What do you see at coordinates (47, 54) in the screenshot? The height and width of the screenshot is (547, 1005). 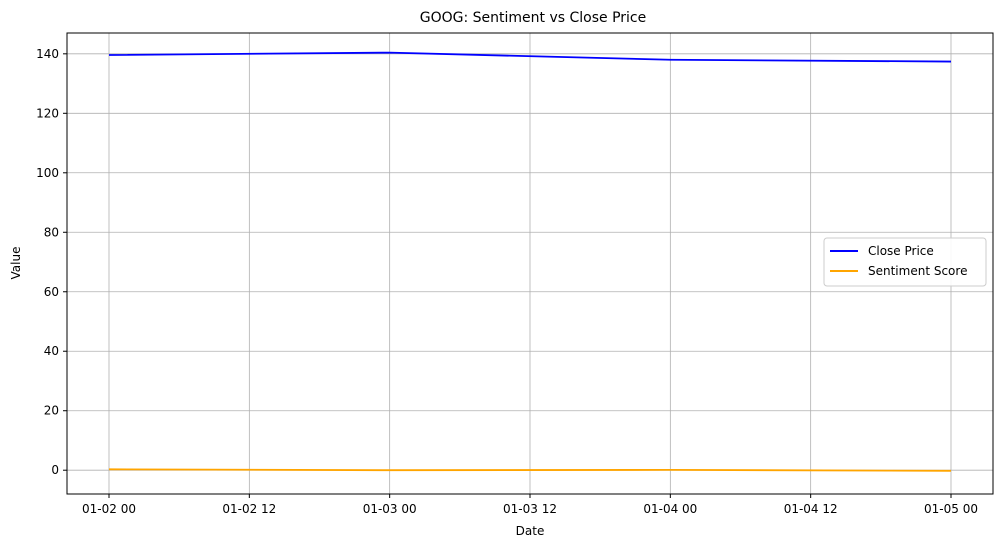 I see `y-tick-label: 140` at bounding box center [47, 54].